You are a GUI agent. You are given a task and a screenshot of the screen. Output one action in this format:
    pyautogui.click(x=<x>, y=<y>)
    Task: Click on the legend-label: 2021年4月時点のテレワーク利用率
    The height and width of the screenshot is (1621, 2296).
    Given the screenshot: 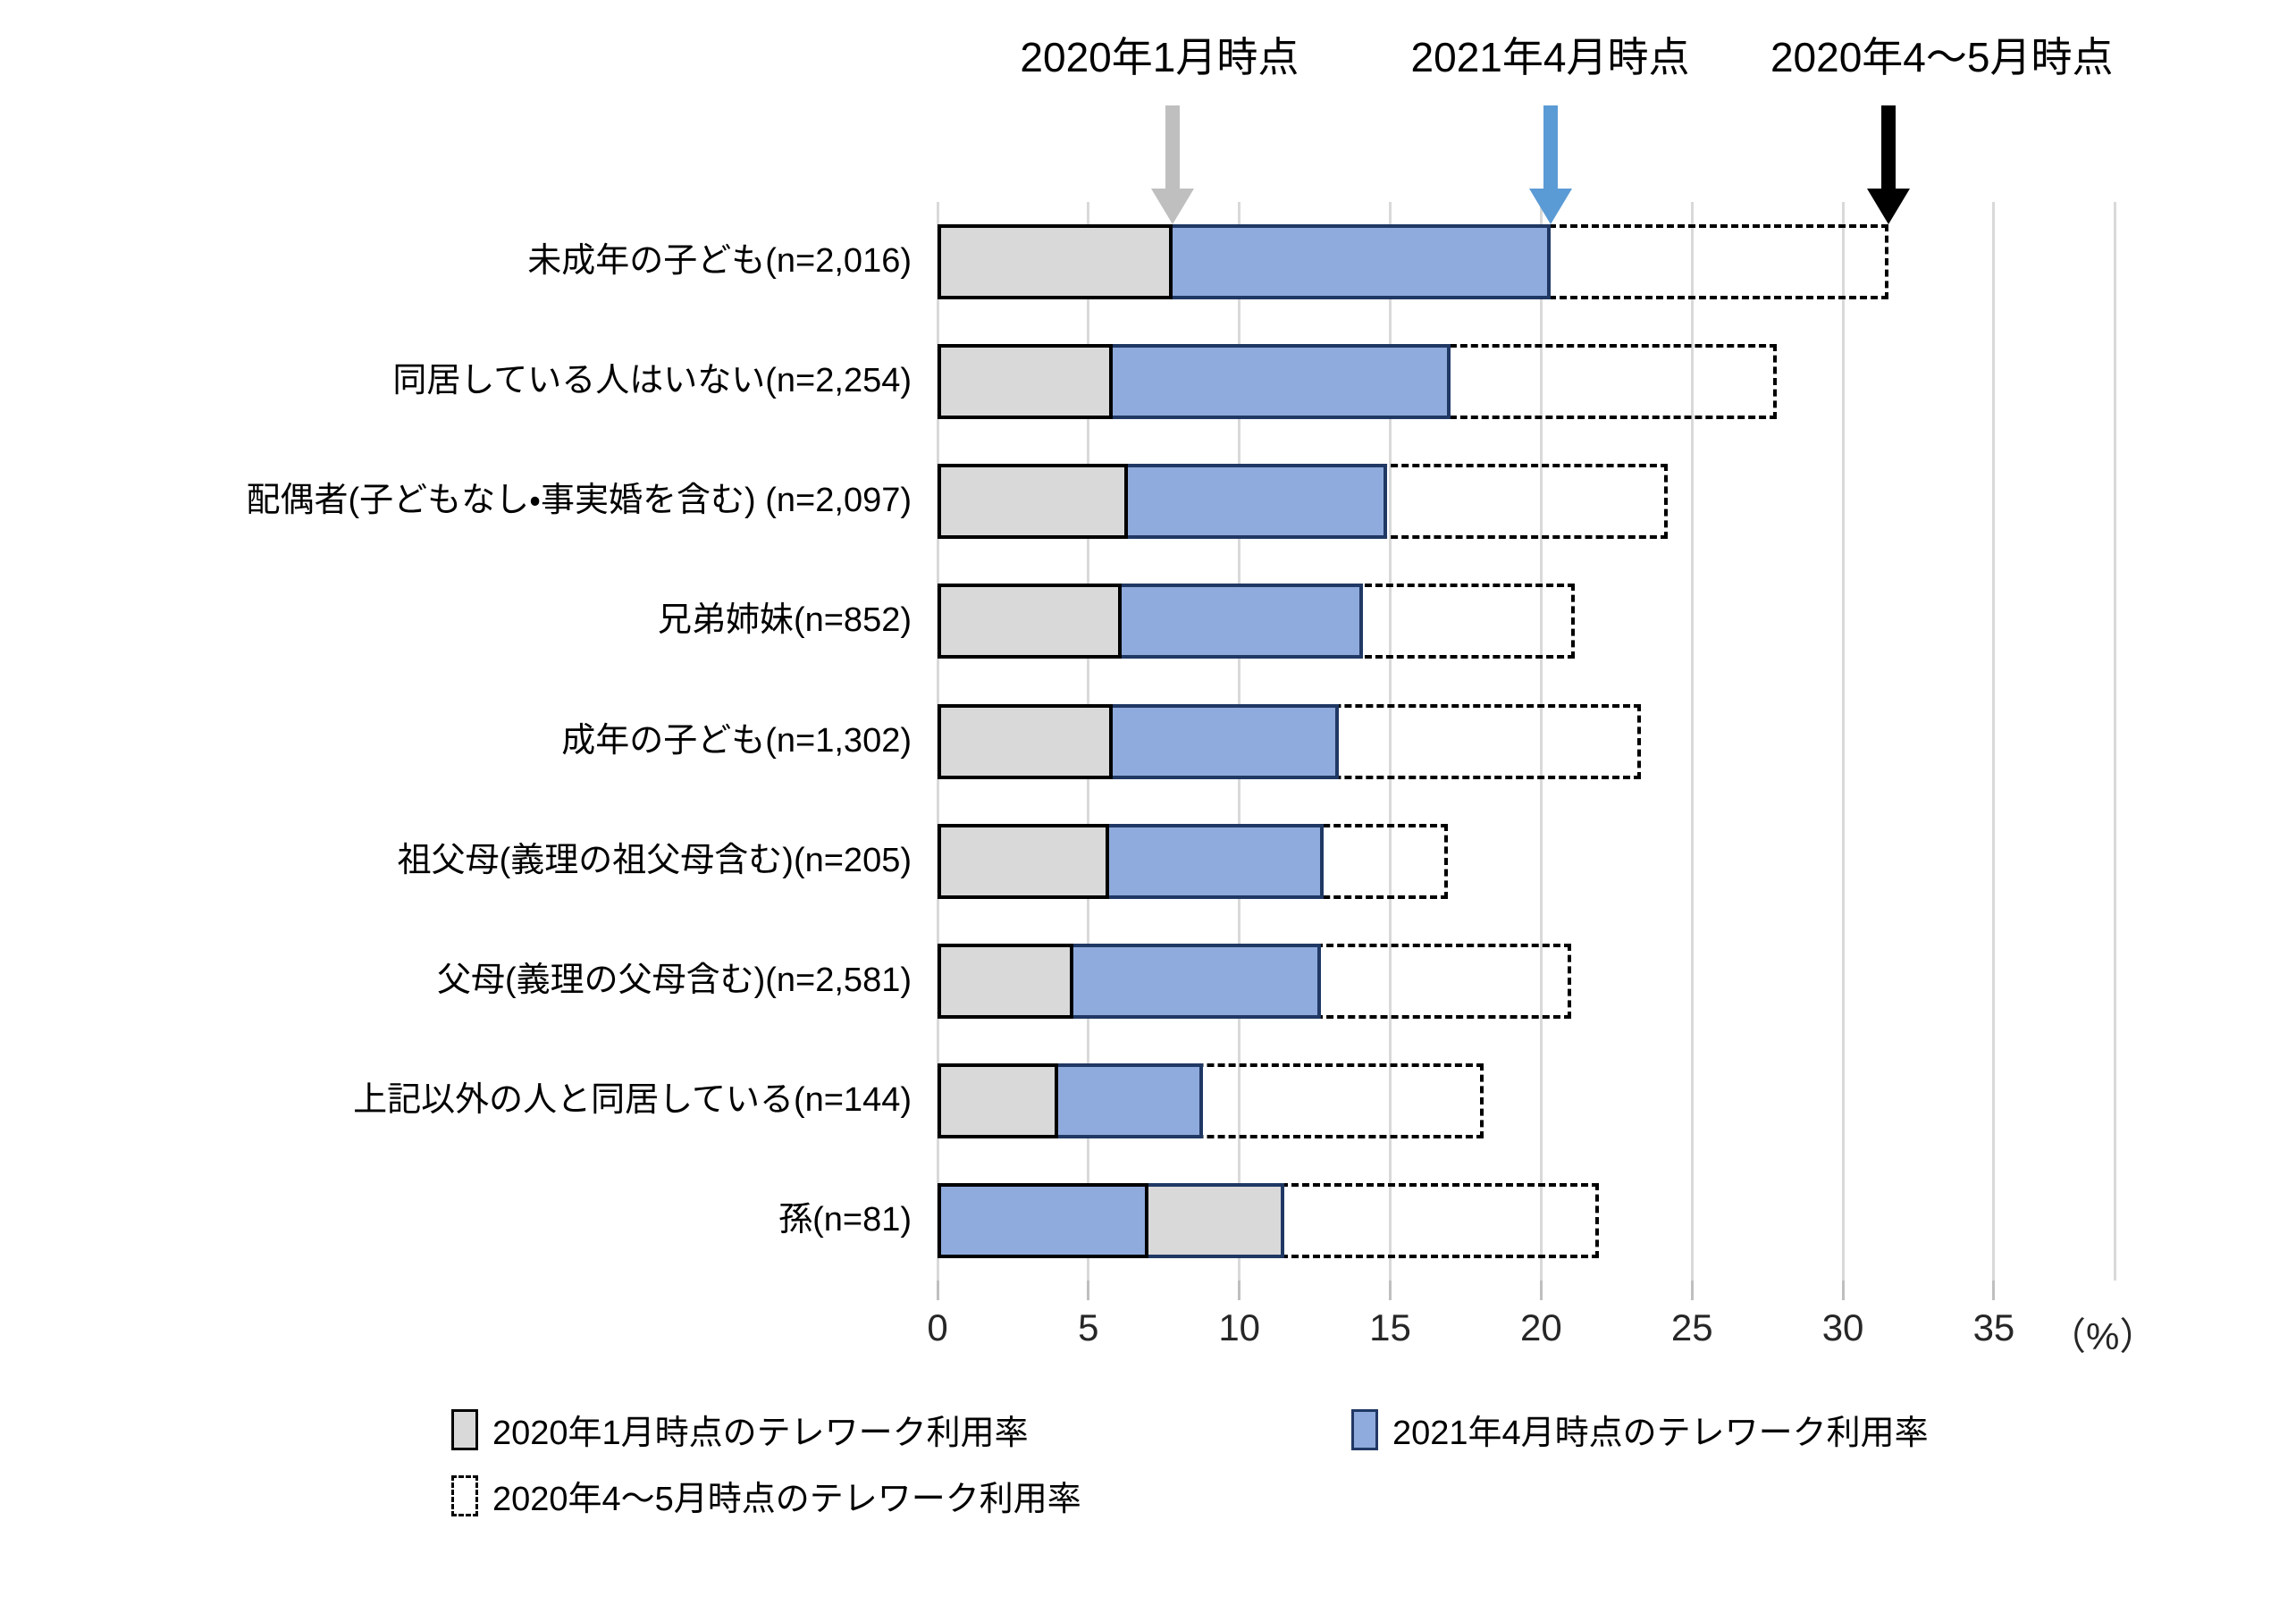 What is the action you would take?
    pyautogui.click(x=1660, y=1433)
    